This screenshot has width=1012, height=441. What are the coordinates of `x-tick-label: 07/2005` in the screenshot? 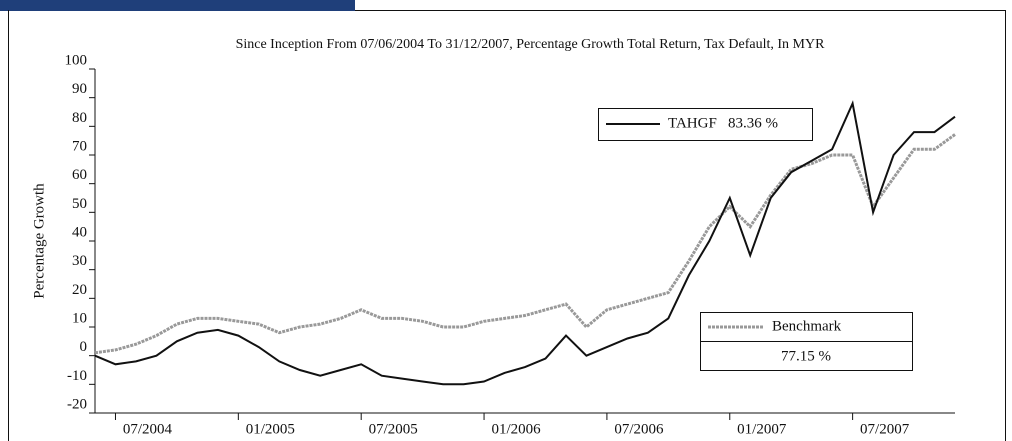 It's located at (393, 429).